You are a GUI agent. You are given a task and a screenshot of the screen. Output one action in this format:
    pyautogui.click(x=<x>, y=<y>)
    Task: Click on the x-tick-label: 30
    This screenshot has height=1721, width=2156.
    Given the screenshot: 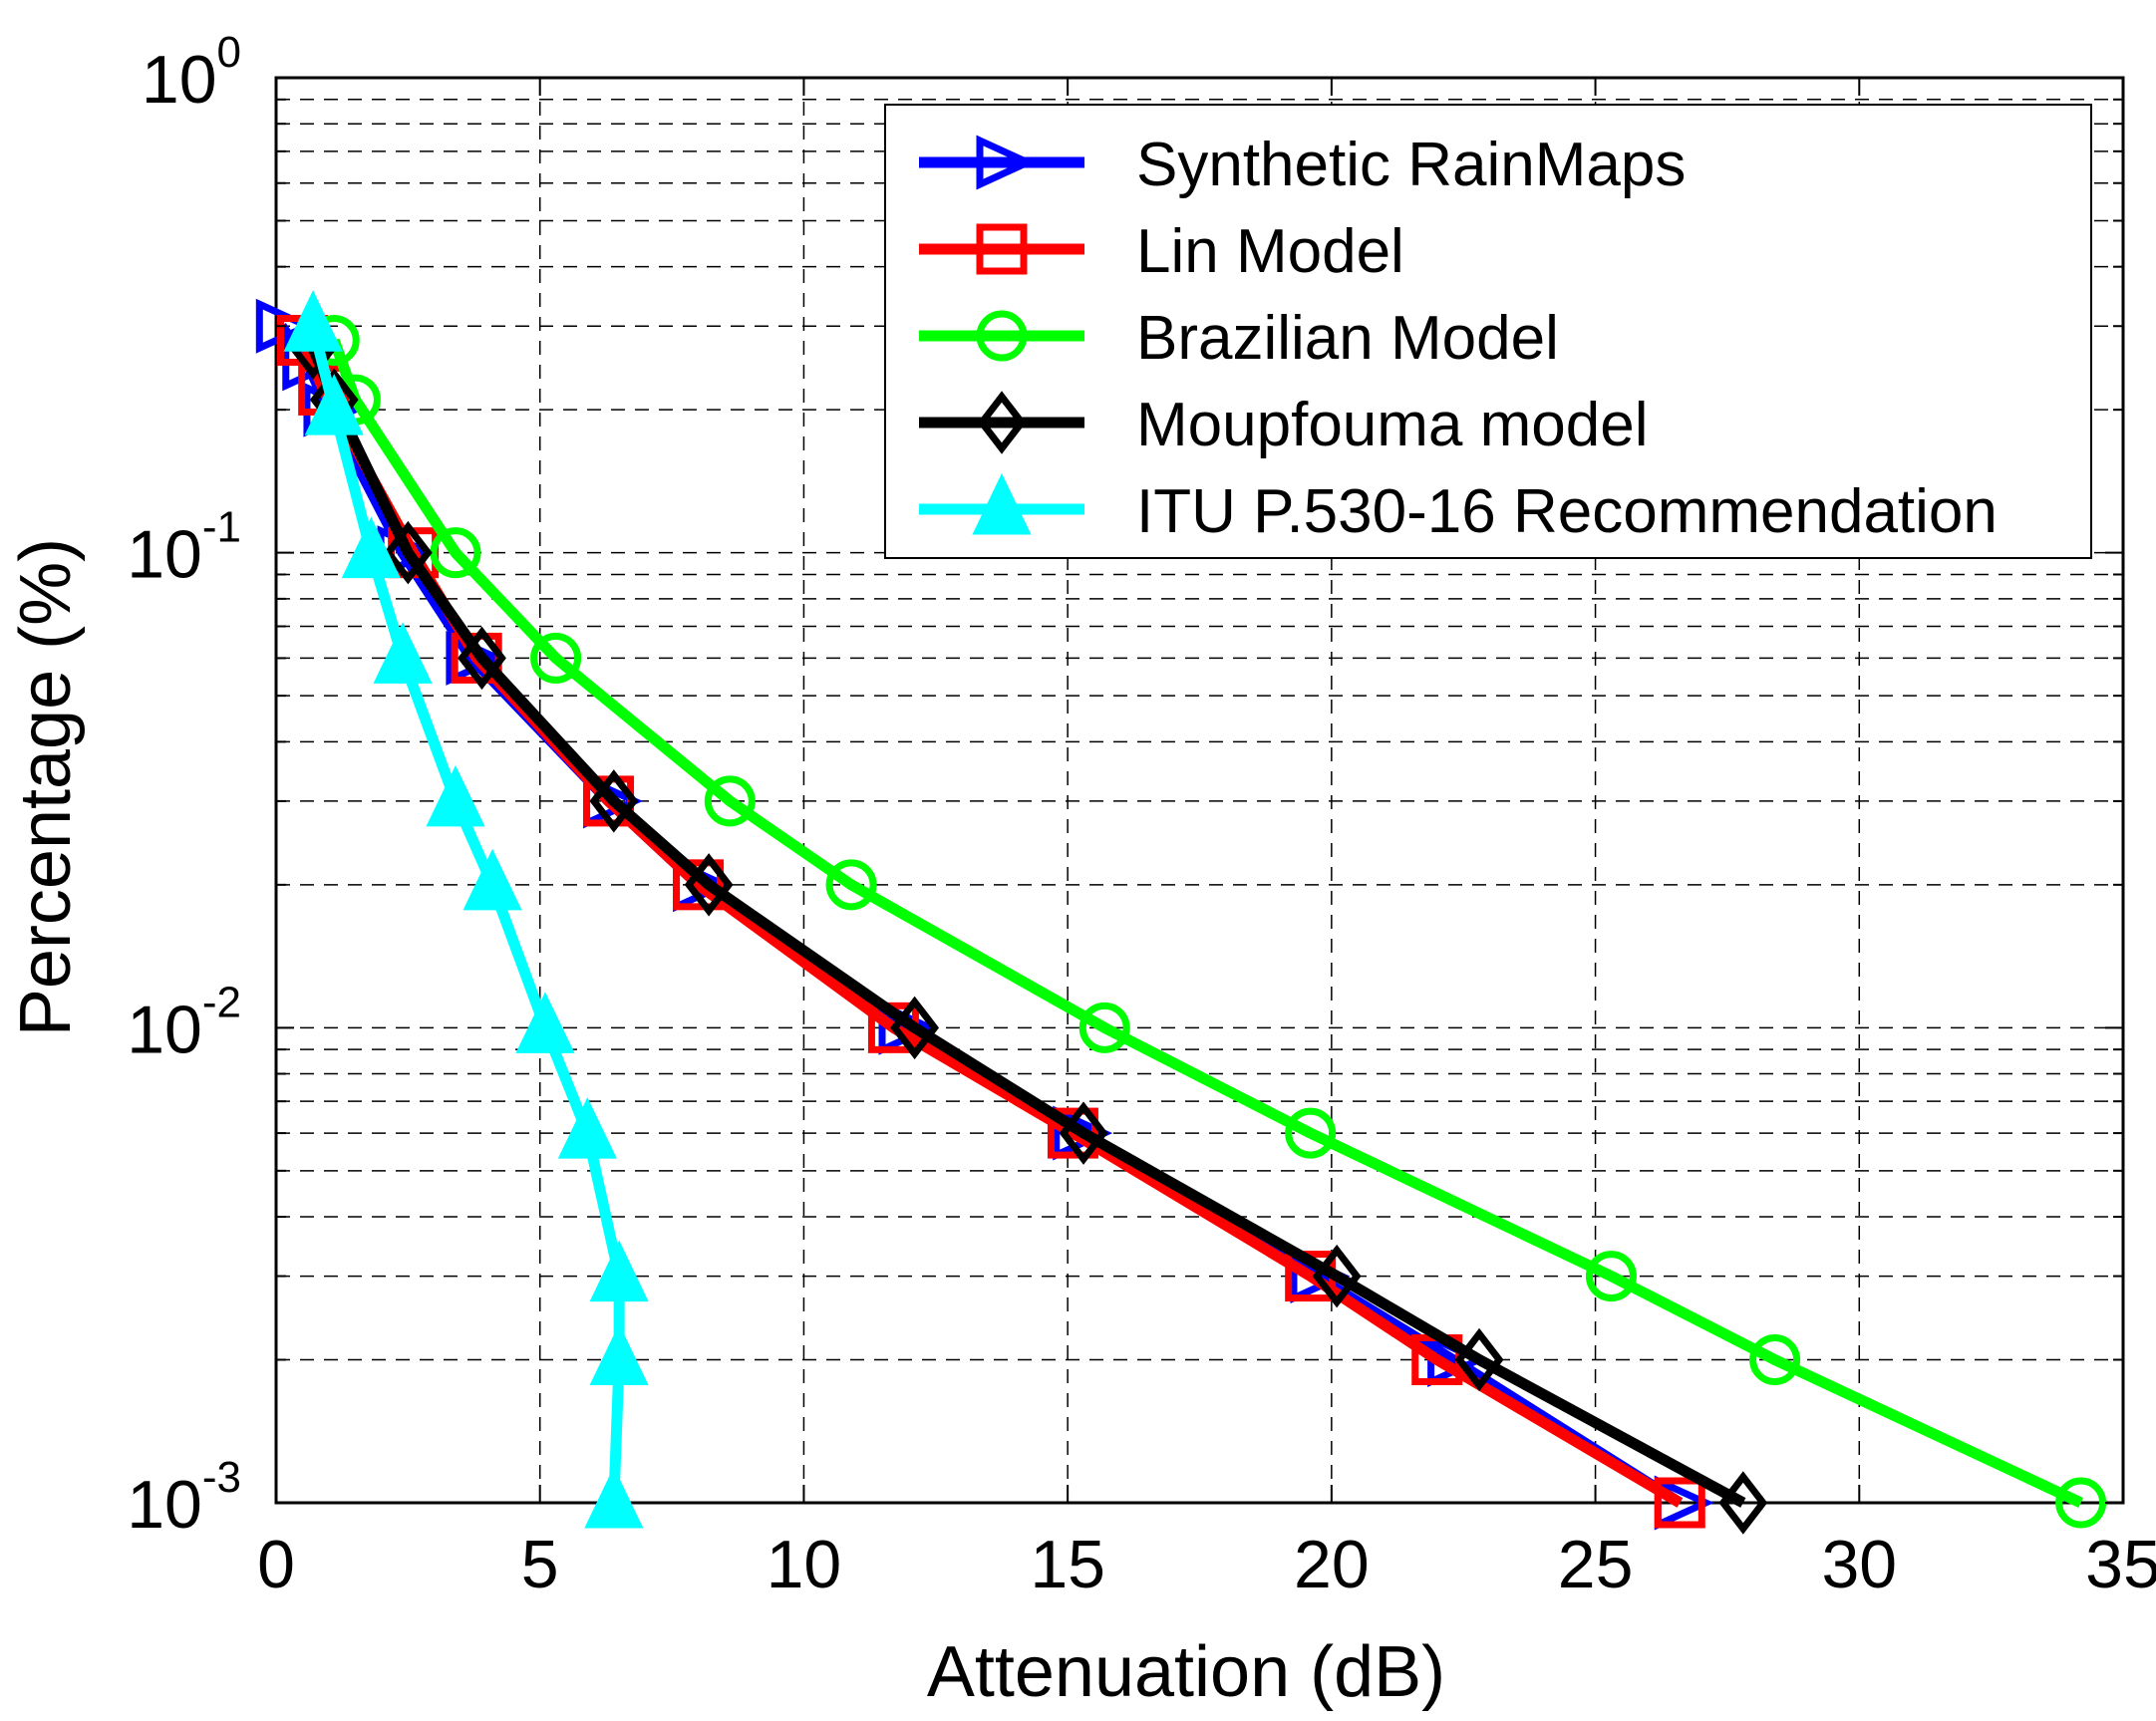 What is the action you would take?
    pyautogui.click(x=1859, y=1564)
    